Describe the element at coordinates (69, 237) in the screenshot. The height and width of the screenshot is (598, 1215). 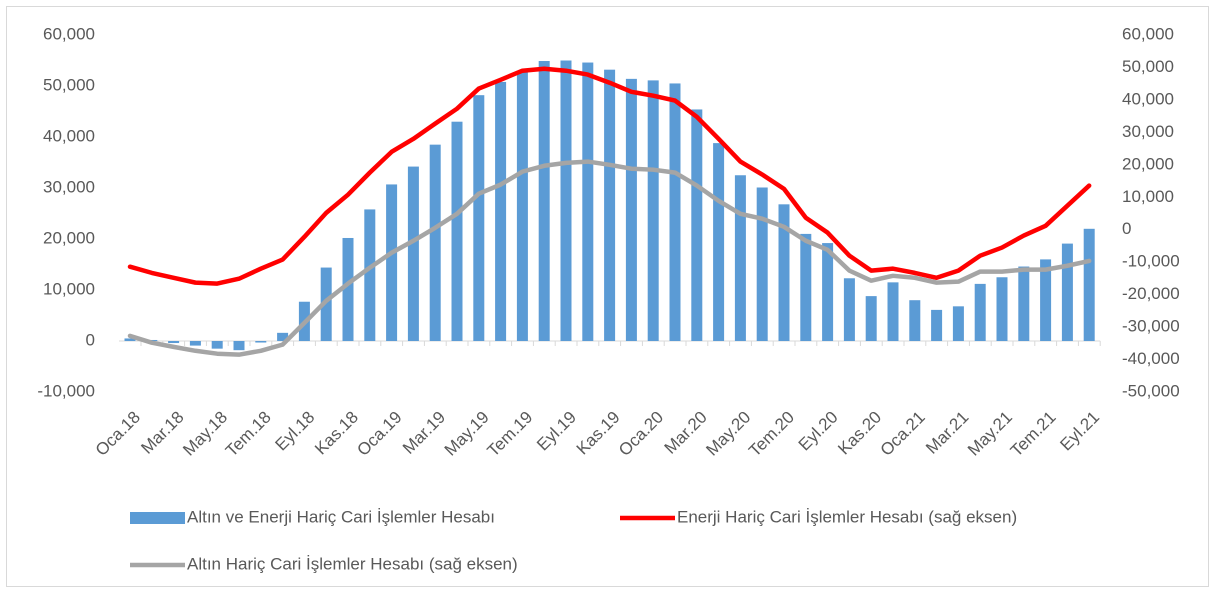
I see `y-tick-label: 20,000` at that location.